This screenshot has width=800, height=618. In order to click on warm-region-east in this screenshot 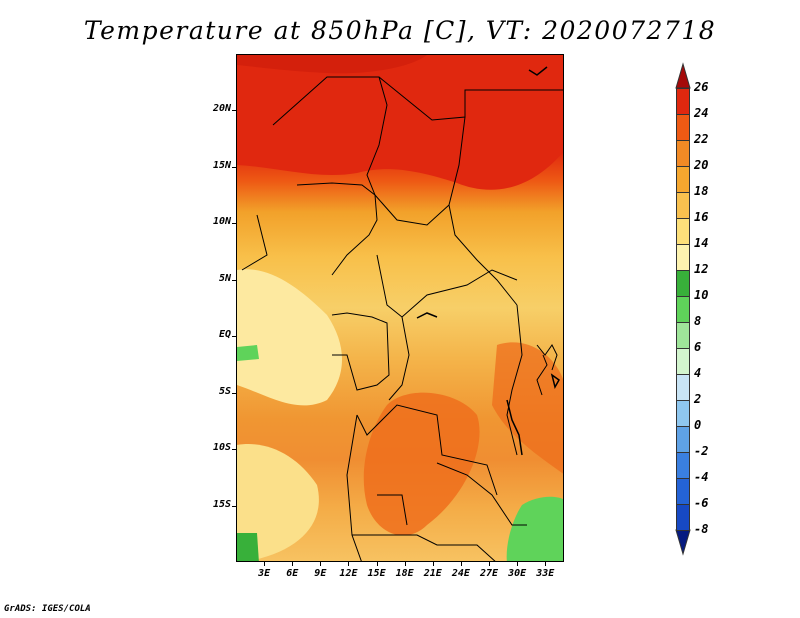, I will do `click(527, 408)`.